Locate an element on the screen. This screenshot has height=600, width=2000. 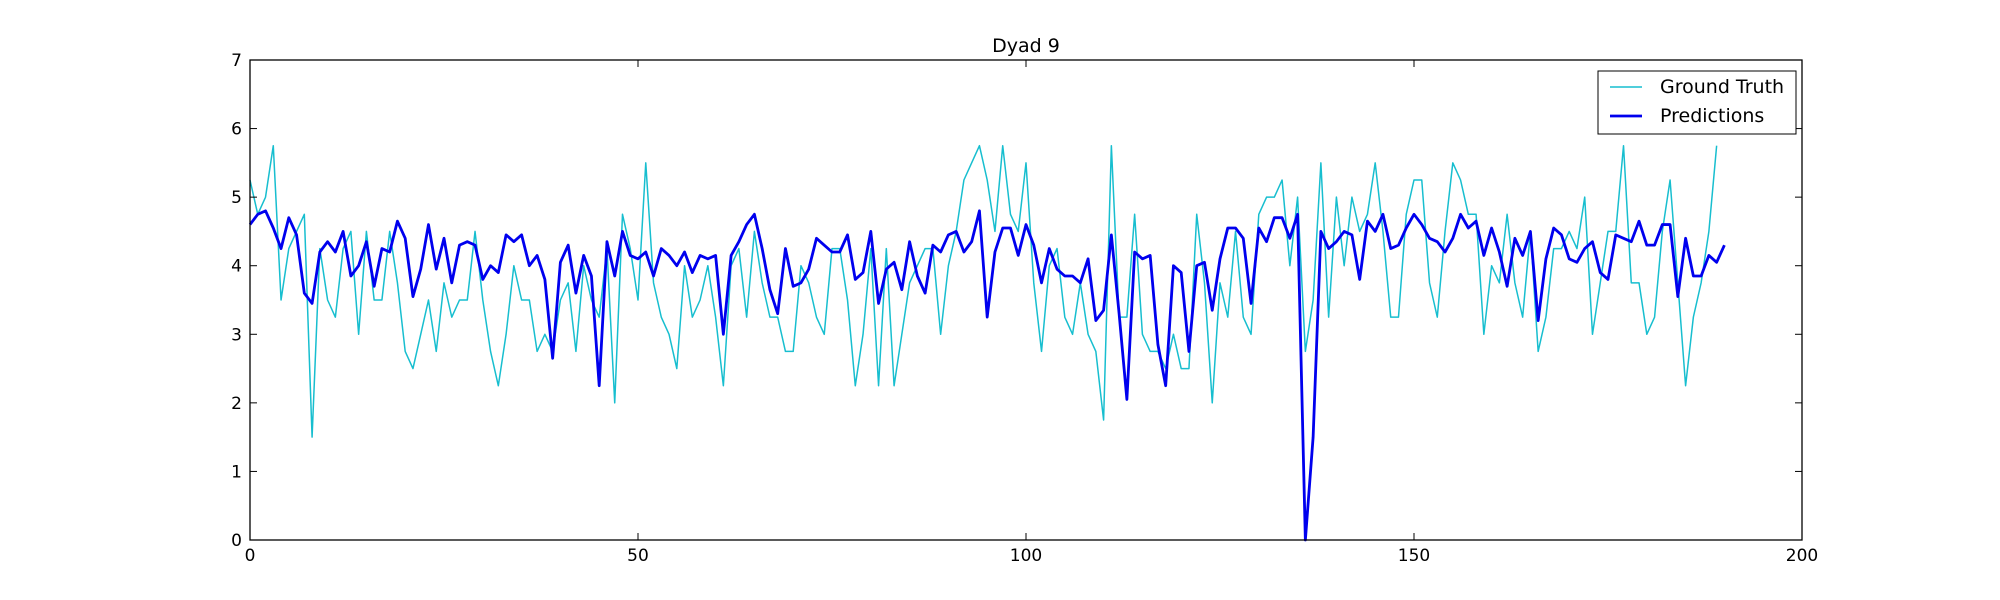
y-tick-label: 5 is located at coordinates (236, 198).